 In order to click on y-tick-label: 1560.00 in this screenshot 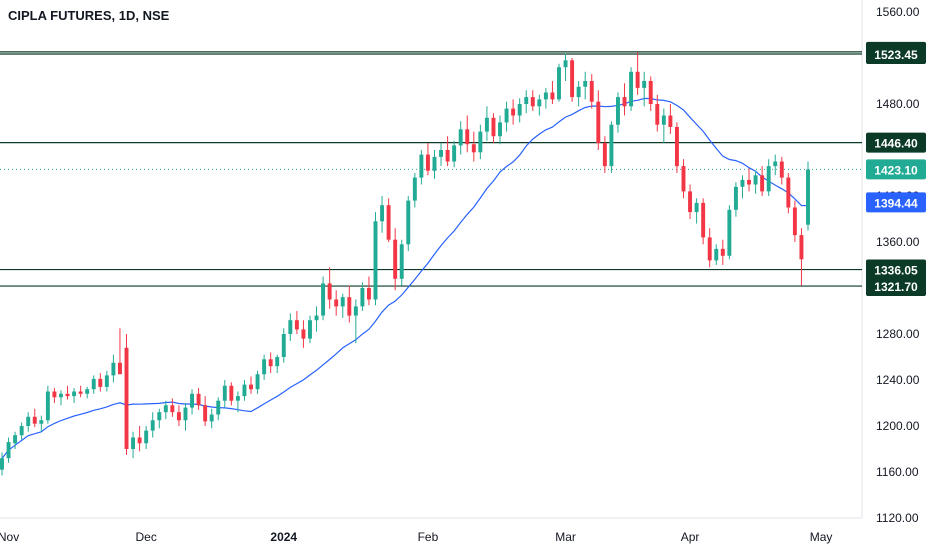, I will do `click(898, 12)`.